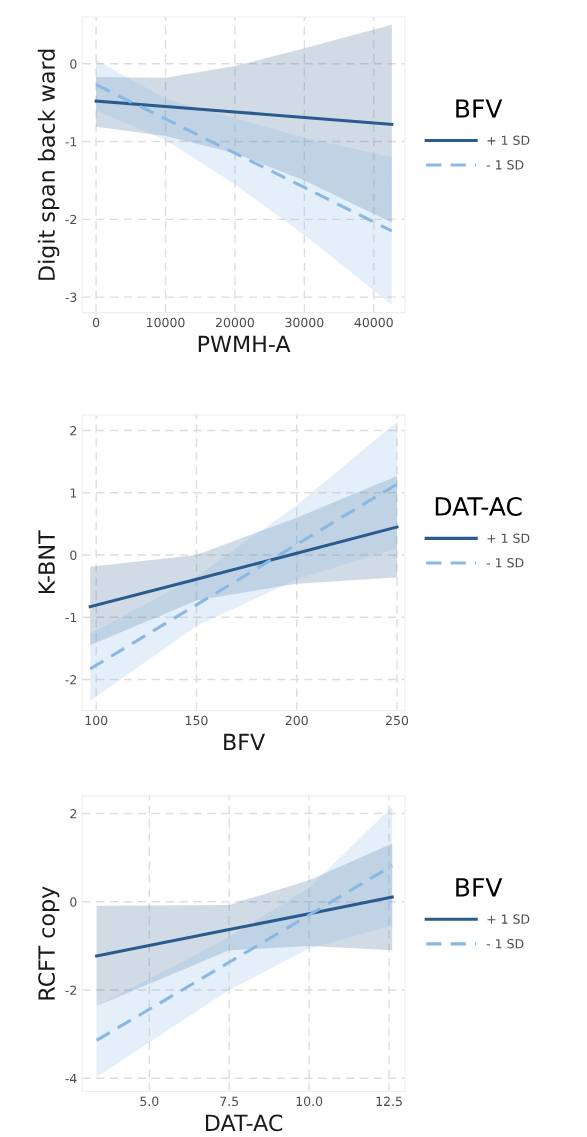 Image resolution: width=587 pixels, height=1137 pixels. I want to click on x-tick-label: 0, so click(96, 322).